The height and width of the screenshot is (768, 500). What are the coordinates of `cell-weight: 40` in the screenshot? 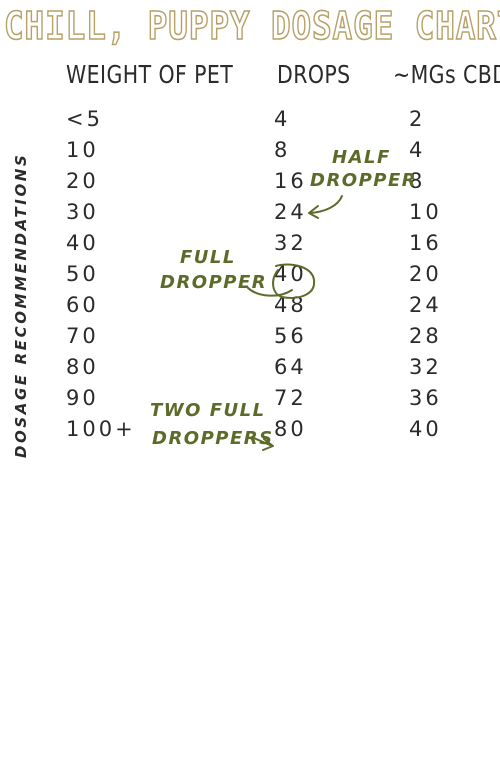 It's located at (82, 243).